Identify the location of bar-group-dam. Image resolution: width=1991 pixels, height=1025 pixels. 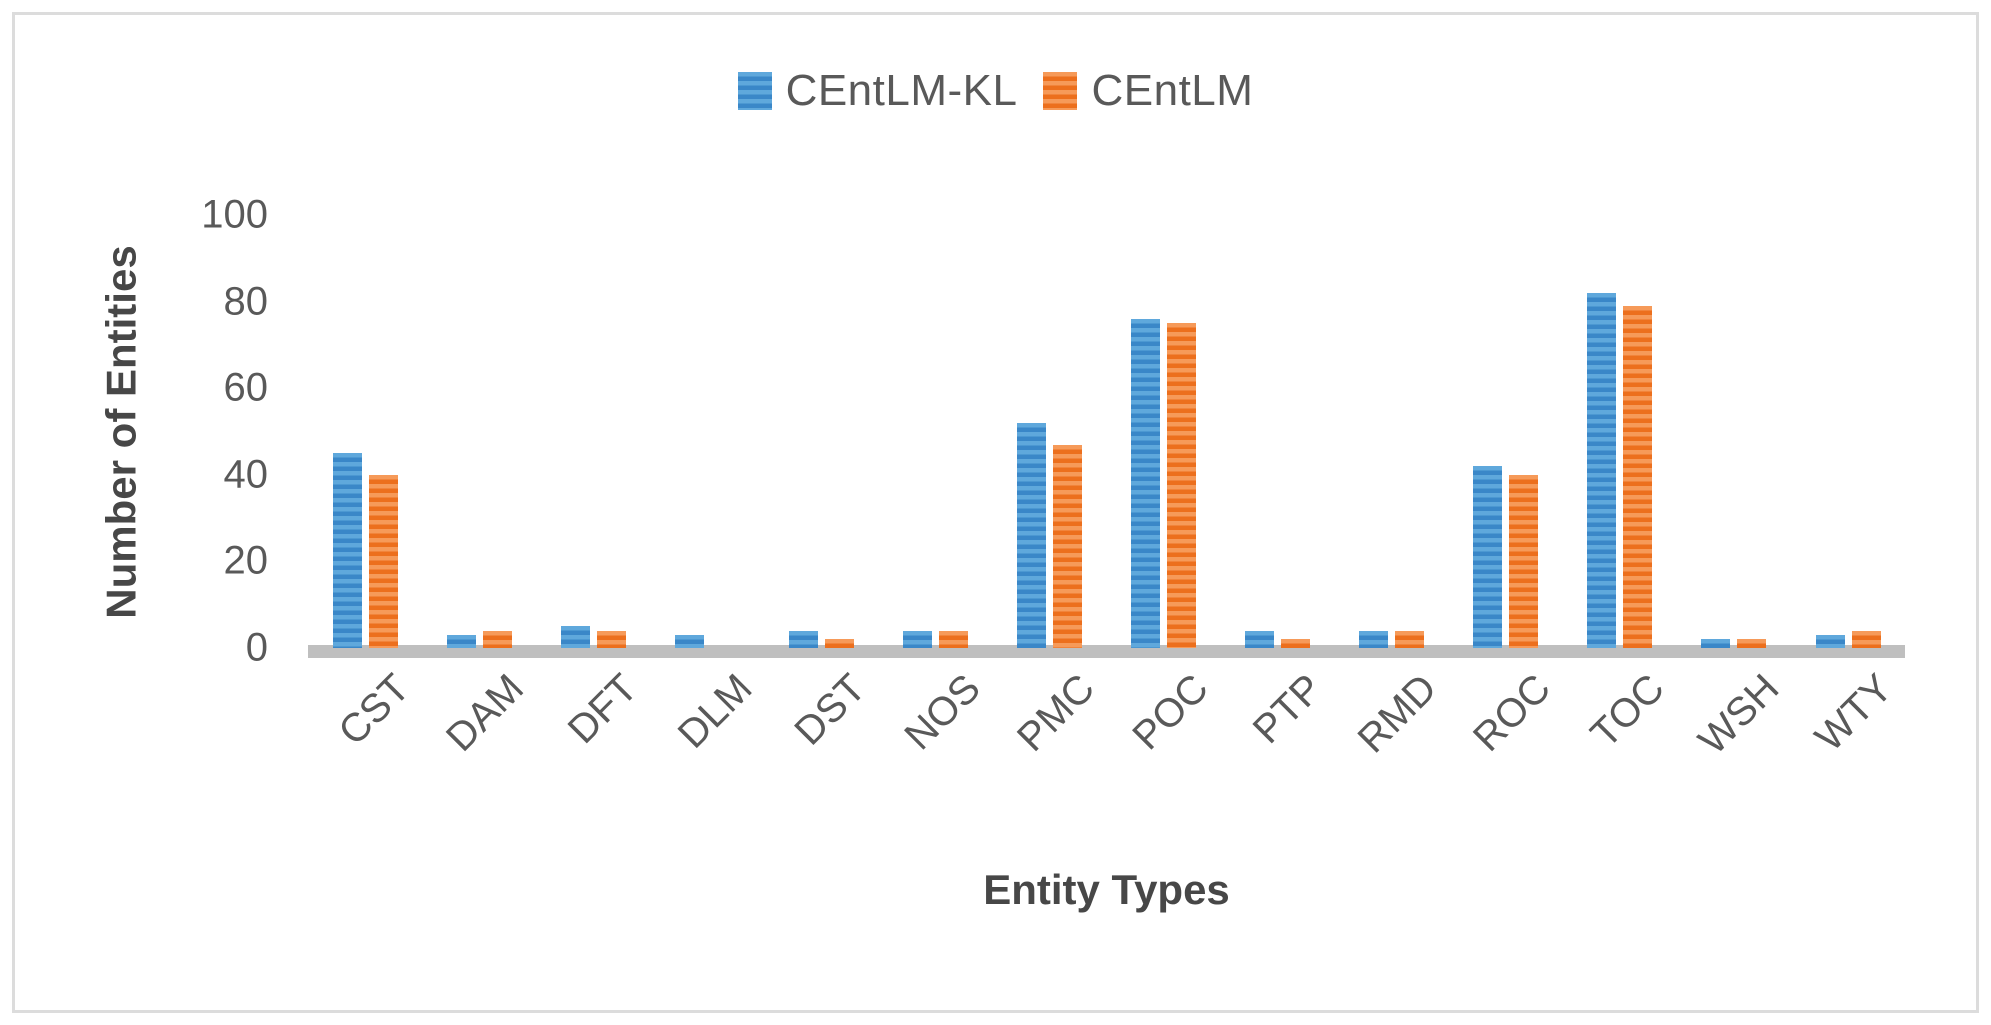
(479, 639).